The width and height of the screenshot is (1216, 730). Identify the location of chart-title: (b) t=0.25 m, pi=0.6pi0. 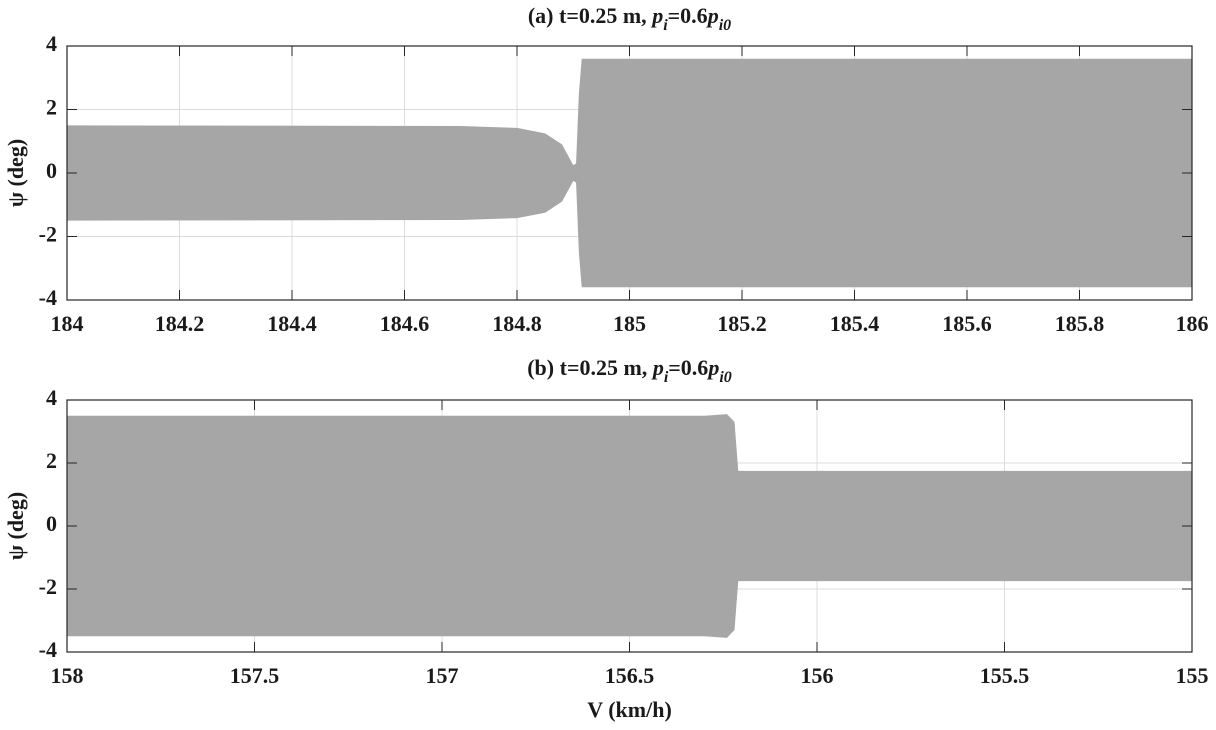
(629, 370).